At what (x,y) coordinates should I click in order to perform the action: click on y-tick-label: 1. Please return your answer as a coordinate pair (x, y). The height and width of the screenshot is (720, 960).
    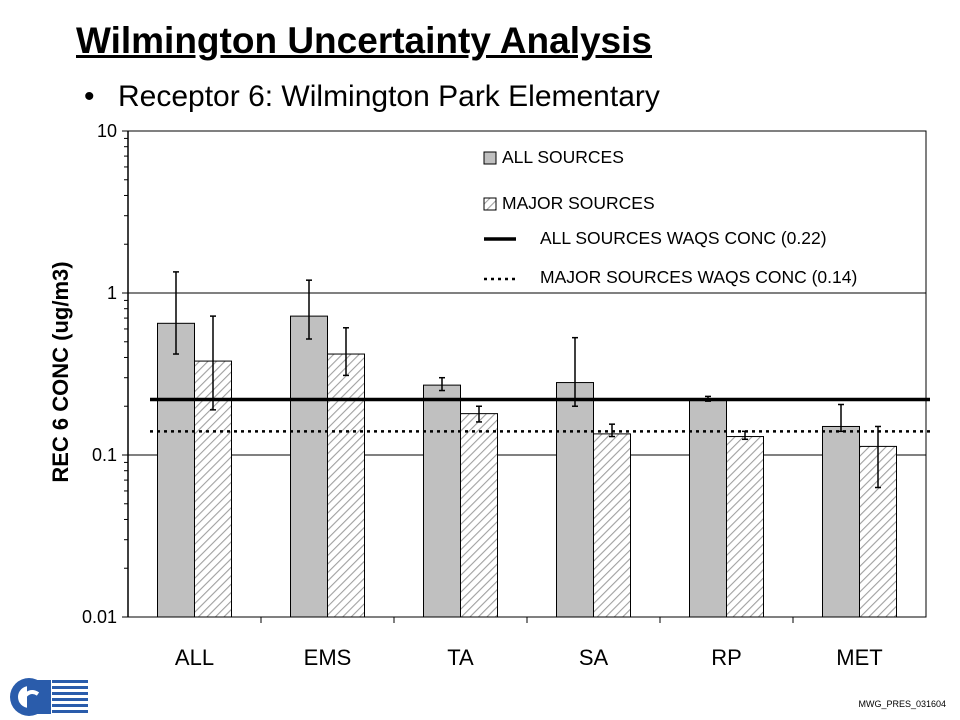
    Looking at the image, I should click on (112, 293).